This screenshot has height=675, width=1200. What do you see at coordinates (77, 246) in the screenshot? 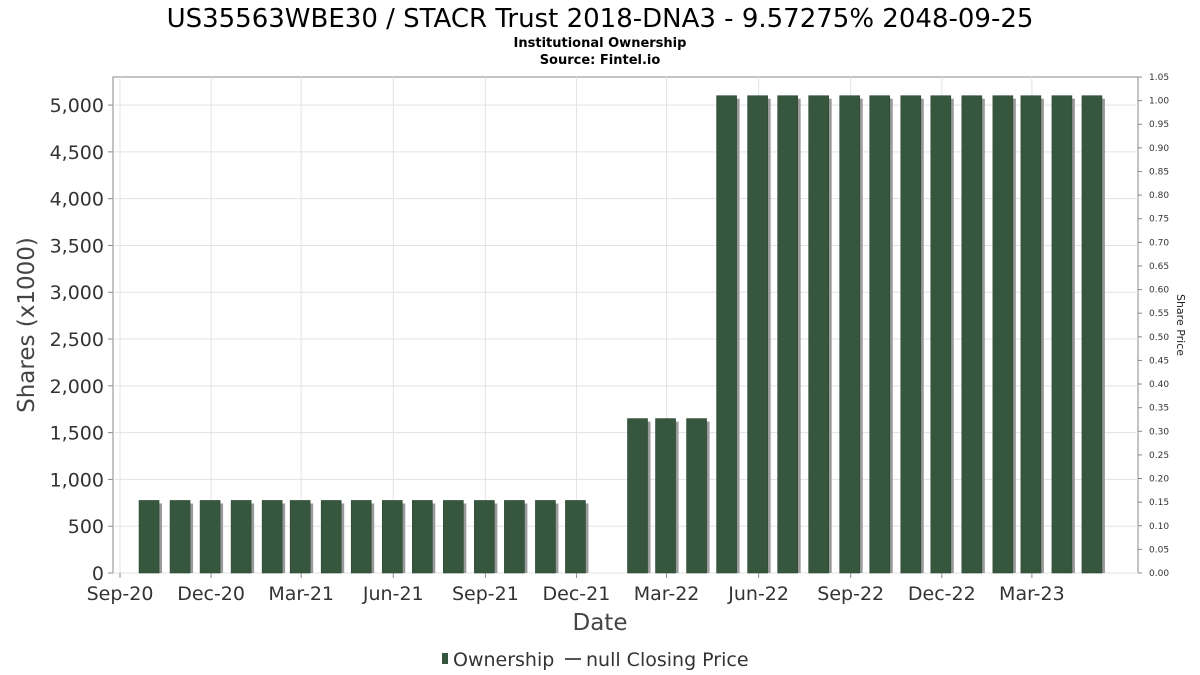
I see `y-tick-label: 3,500` at bounding box center [77, 246].